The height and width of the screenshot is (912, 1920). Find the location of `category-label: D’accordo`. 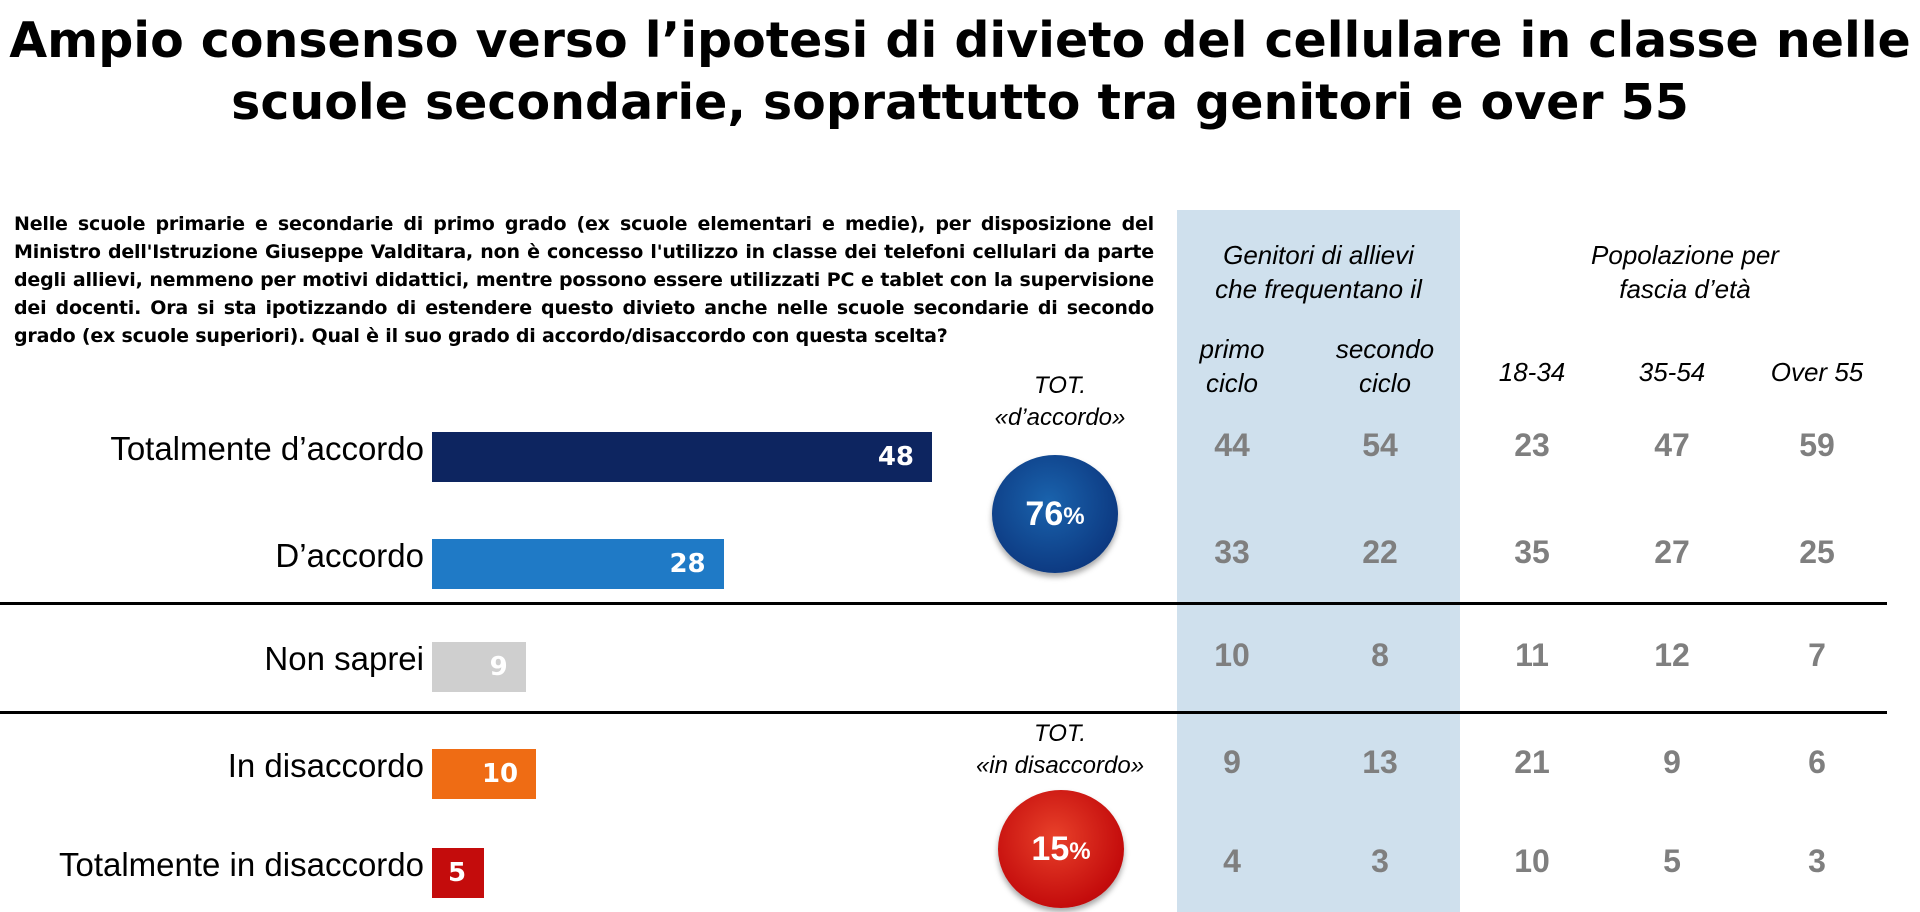

category-label: D’accordo is located at coordinates (349, 555).